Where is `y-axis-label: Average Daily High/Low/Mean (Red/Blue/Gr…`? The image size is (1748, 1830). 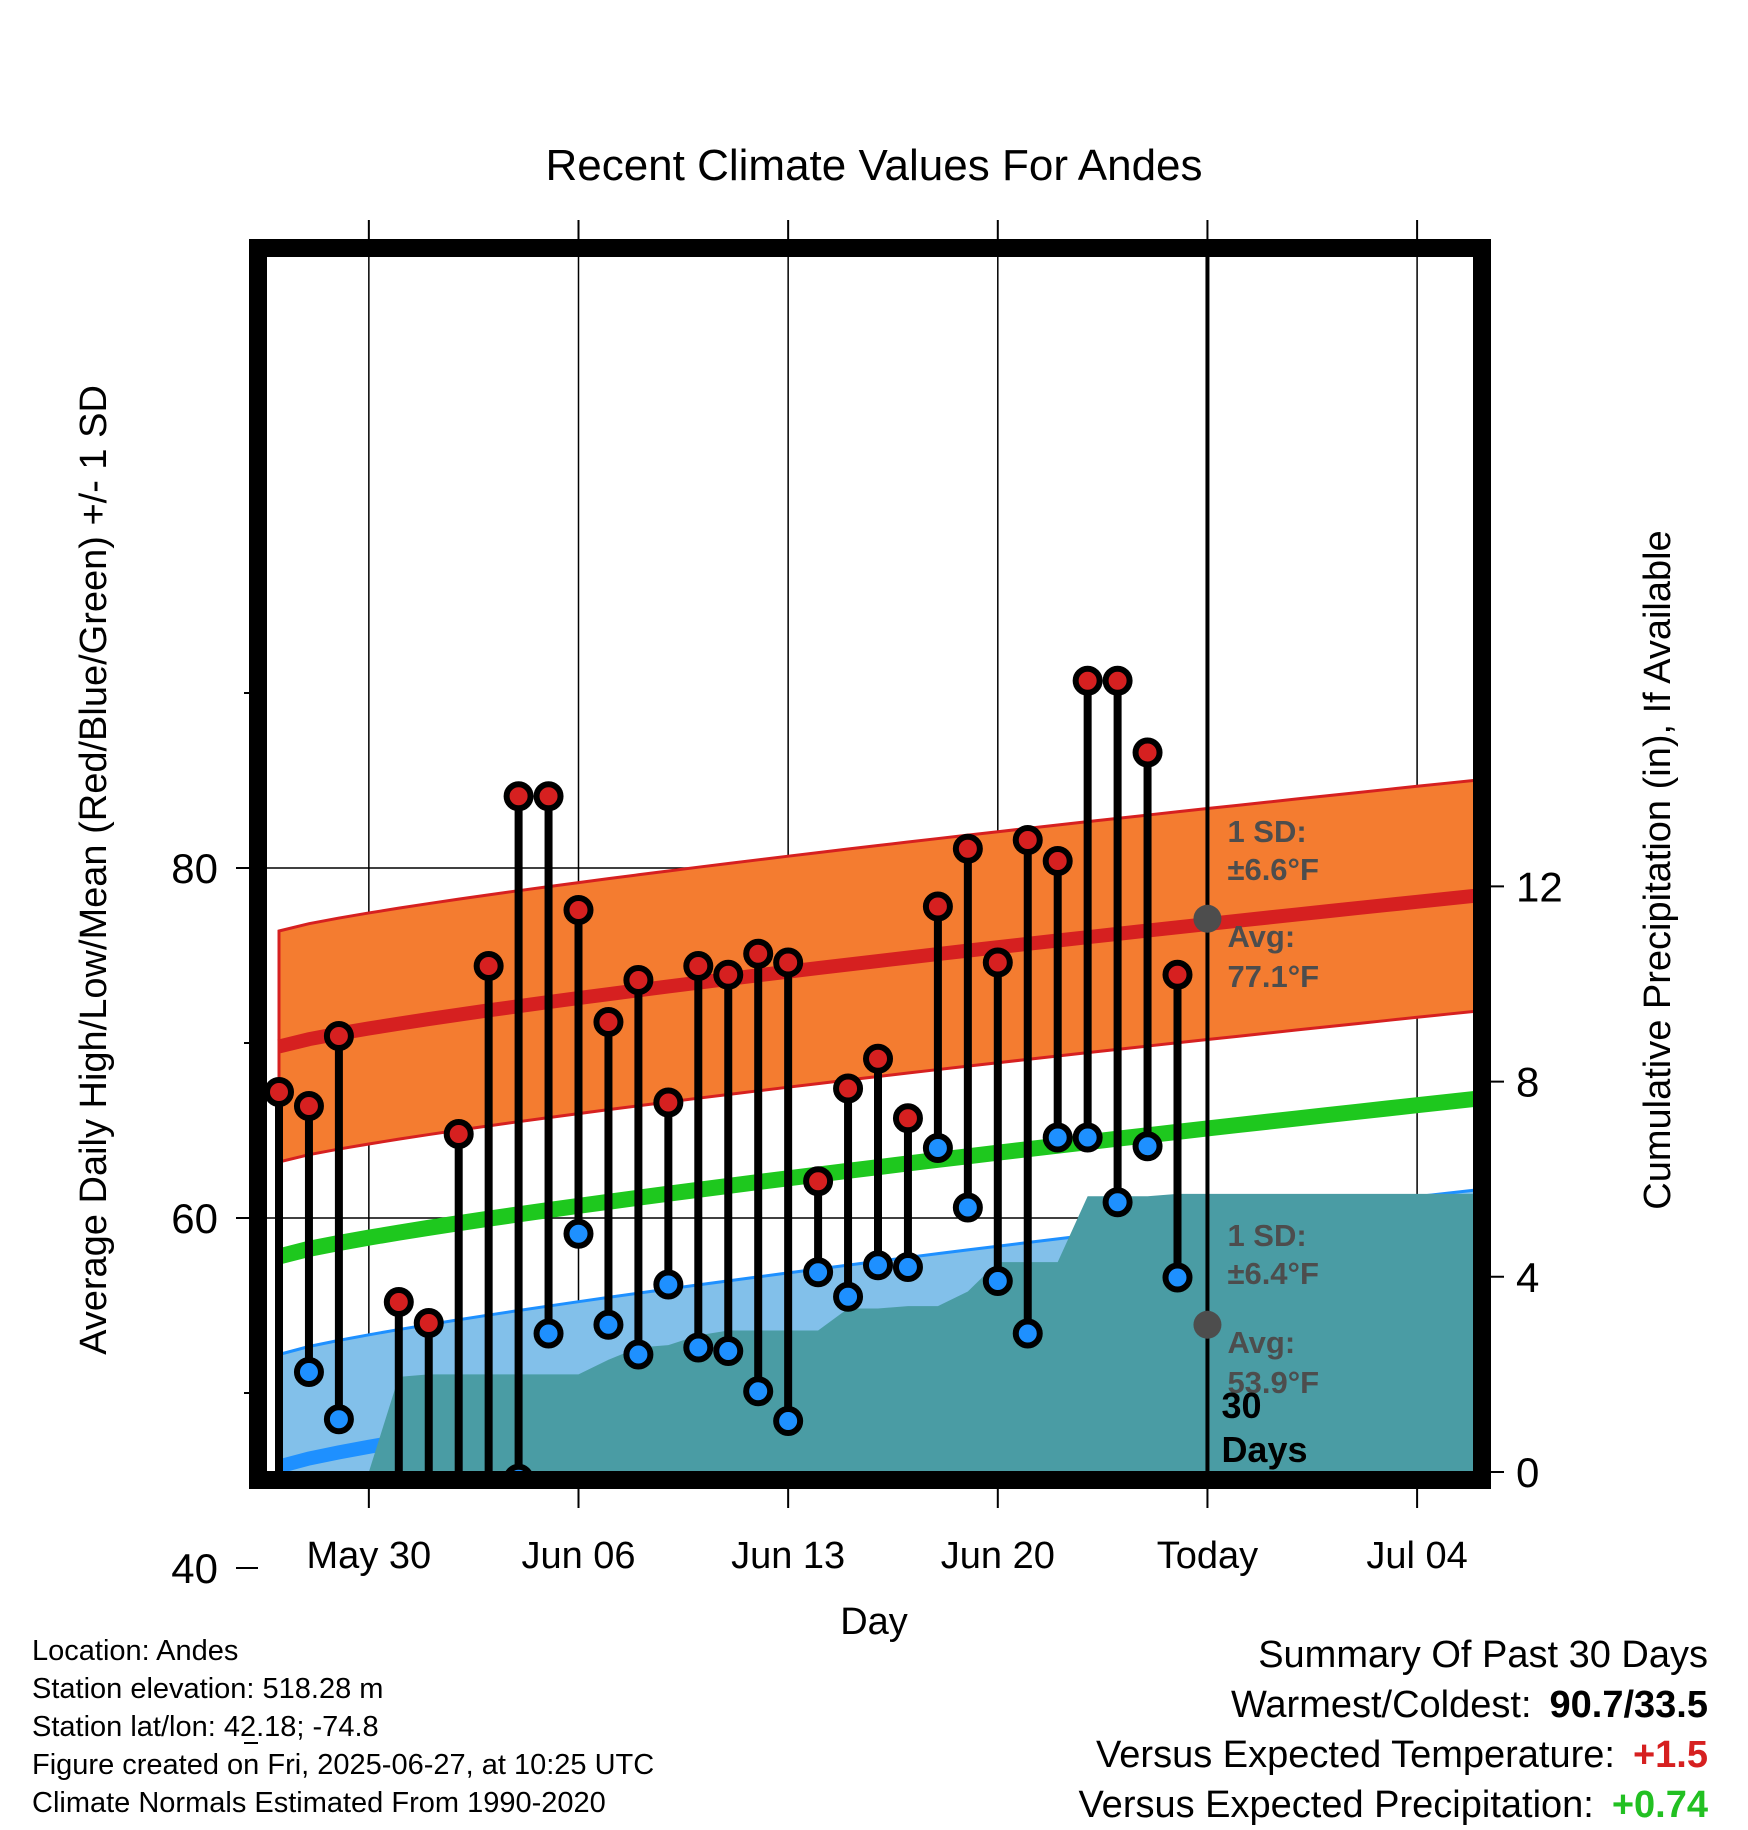
y-axis-label: Average Daily High/Low/Mean (Red/Blue/Gr… is located at coordinates (94, 870).